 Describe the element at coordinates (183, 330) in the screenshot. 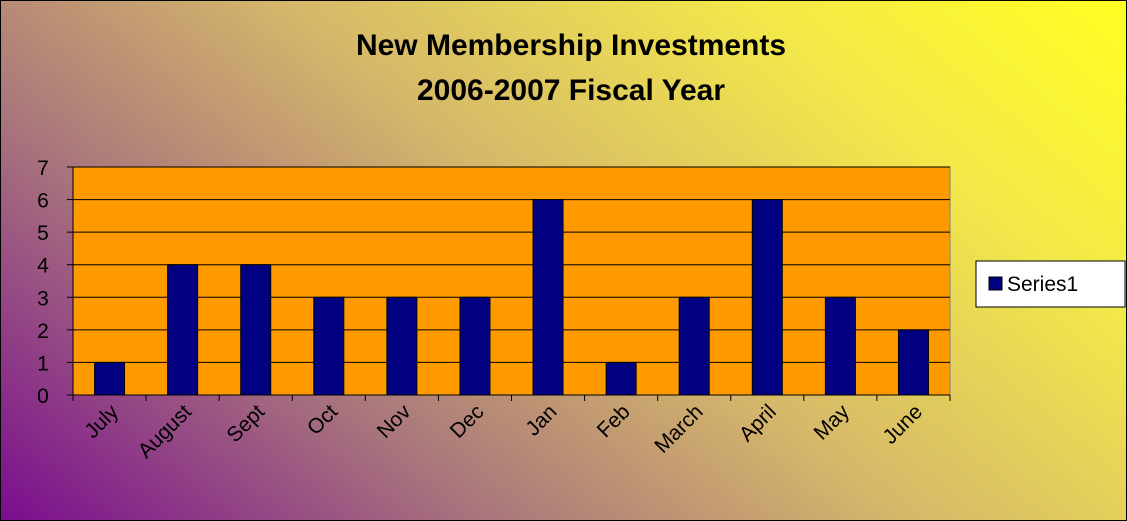

I see `bar-august` at that location.